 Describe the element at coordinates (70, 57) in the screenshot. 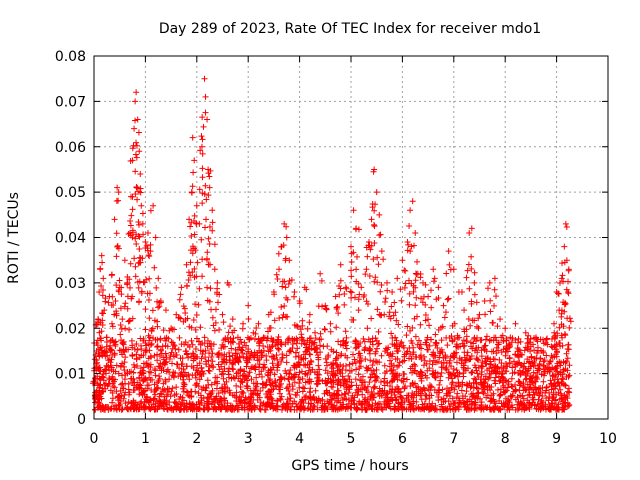

I see `y-tick-label: 0.08` at that location.